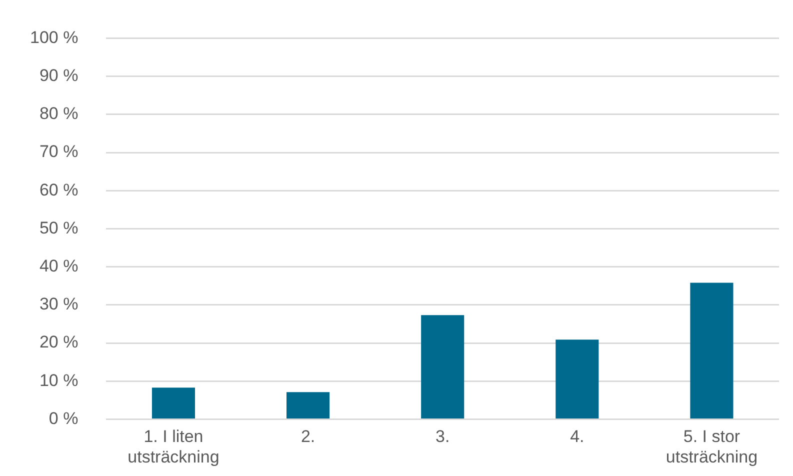  What do you see at coordinates (712, 446) in the screenshot?
I see `x-tick-label: 5. I stor utsträckning` at bounding box center [712, 446].